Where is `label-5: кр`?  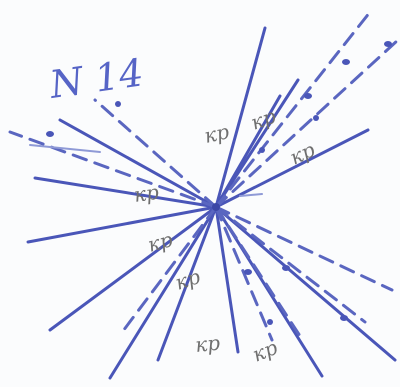 label-5: кр is located at coordinates (160, 242).